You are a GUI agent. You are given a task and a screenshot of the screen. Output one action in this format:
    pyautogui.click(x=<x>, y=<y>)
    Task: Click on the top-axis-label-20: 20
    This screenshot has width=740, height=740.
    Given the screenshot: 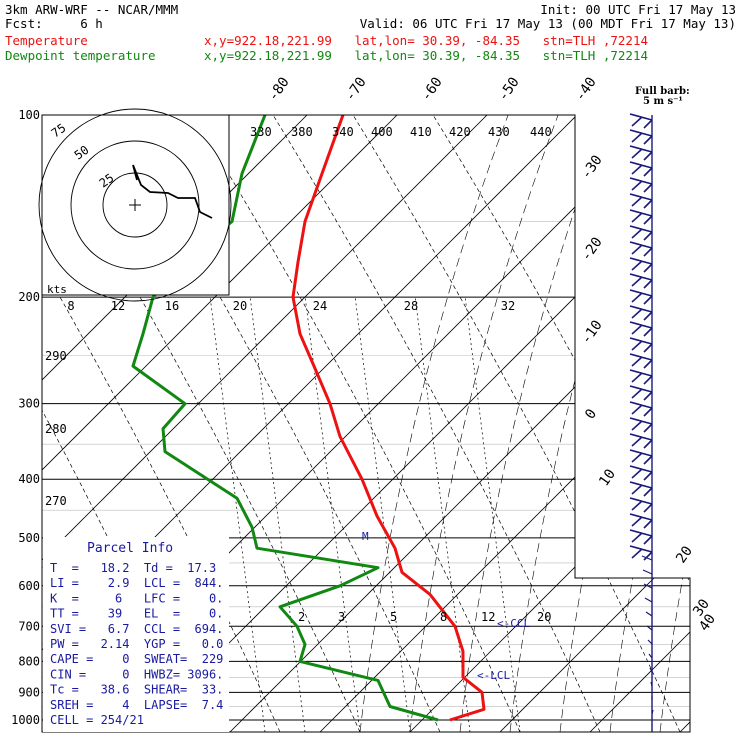 What is the action you would take?
    pyautogui.click(x=240, y=306)
    